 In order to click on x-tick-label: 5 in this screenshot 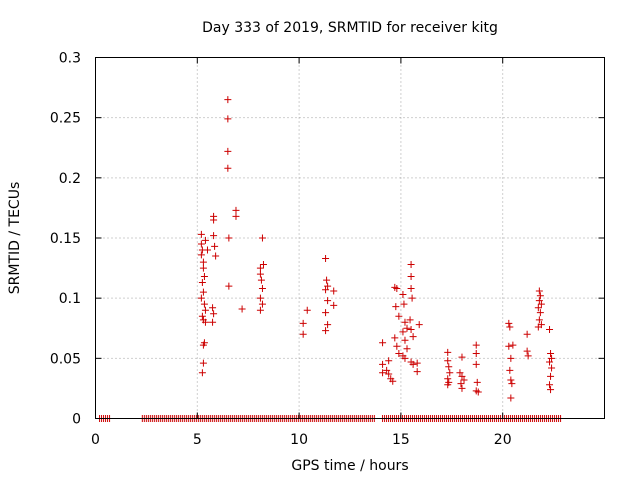, I will do `click(197, 440)`.